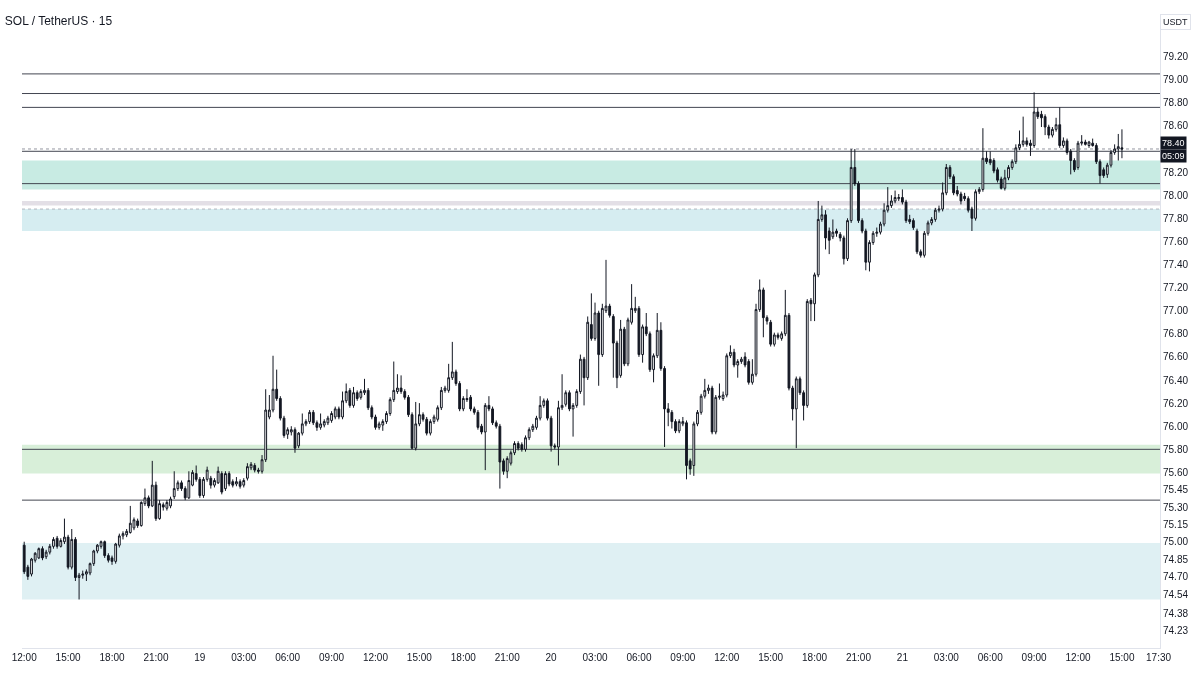 This screenshot has width=1200, height=675. I want to click on y-tick-label: 74.70, so click(1176, 576).